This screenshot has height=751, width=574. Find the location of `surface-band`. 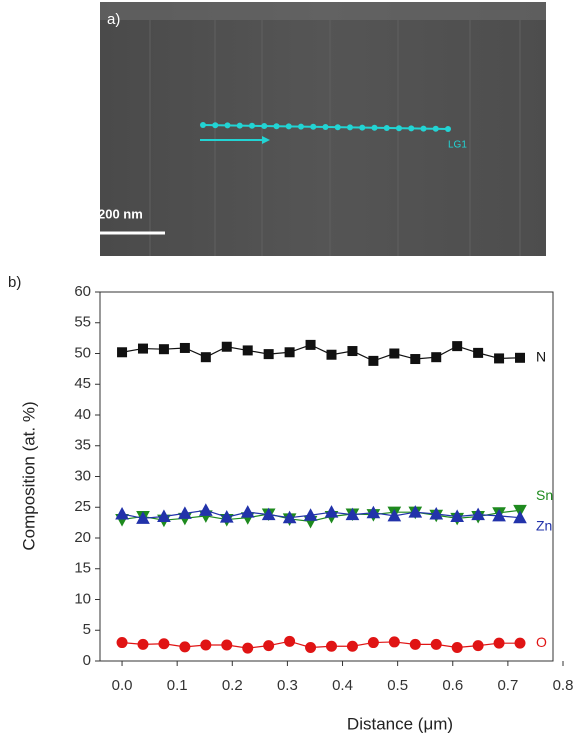

surface-band is located at coordinates (323, 11).